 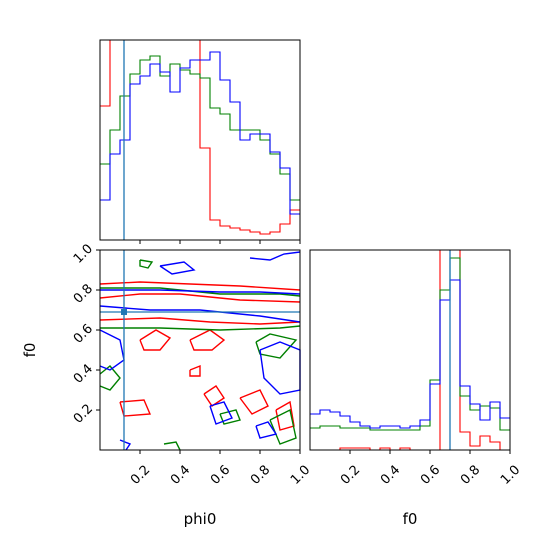 What do you see at coordinates (410, 519) in the screenshot?
I see `x-axis-label-f0: f0` at bounding box center [410, 519].